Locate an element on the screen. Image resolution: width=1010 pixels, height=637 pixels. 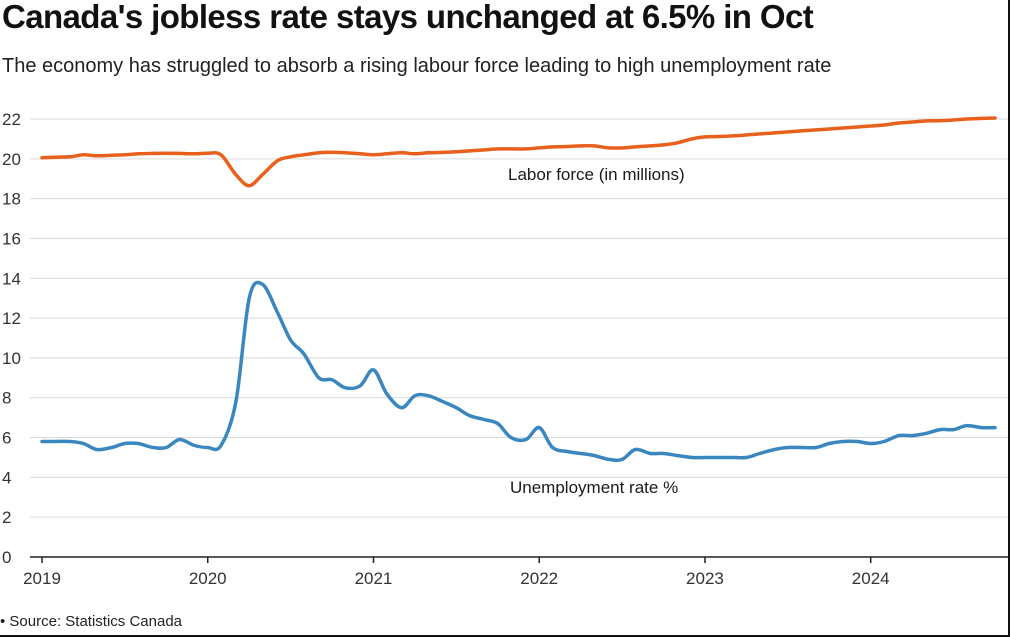
y-tick-label: 14 is located at coordinates (11, 278).